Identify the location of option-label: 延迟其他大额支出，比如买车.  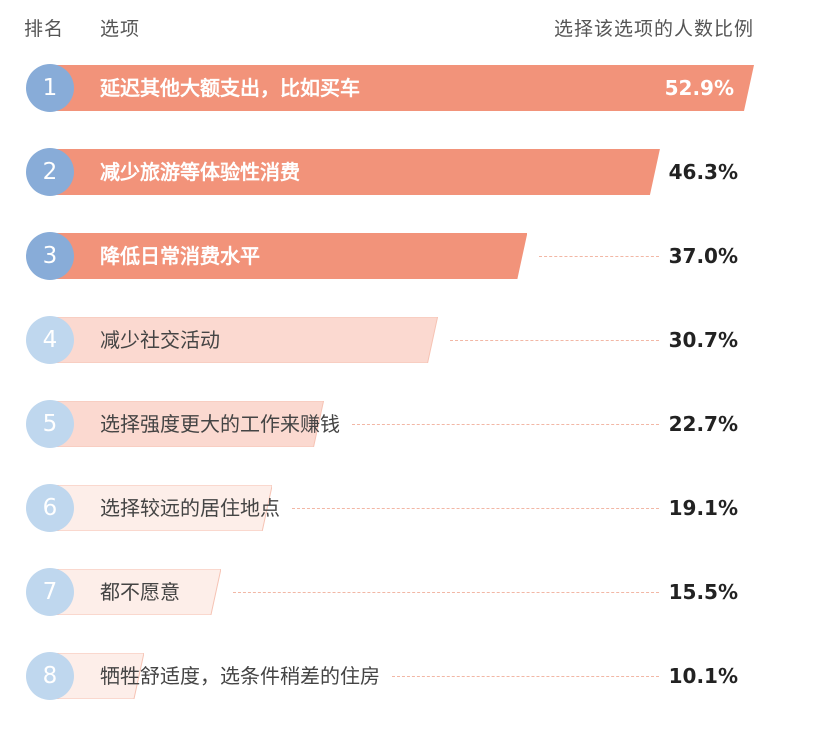
(230, 88).